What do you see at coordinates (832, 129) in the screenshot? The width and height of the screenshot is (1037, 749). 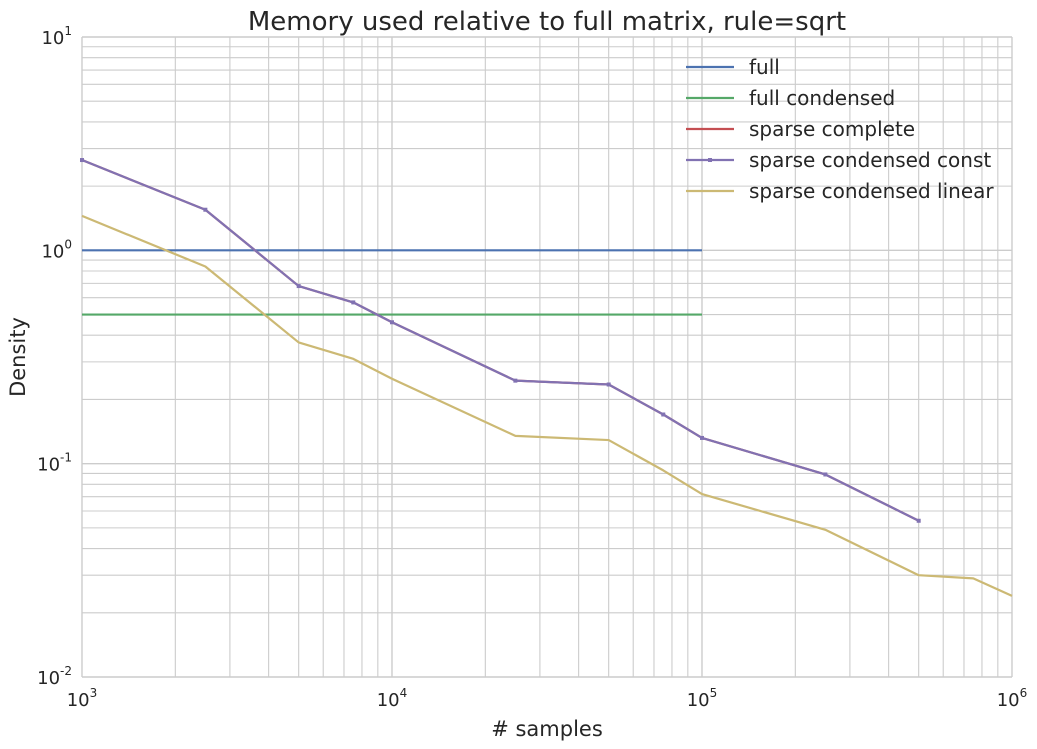 I see `legend-label: sparse complete` at bounding box center [832, 129].